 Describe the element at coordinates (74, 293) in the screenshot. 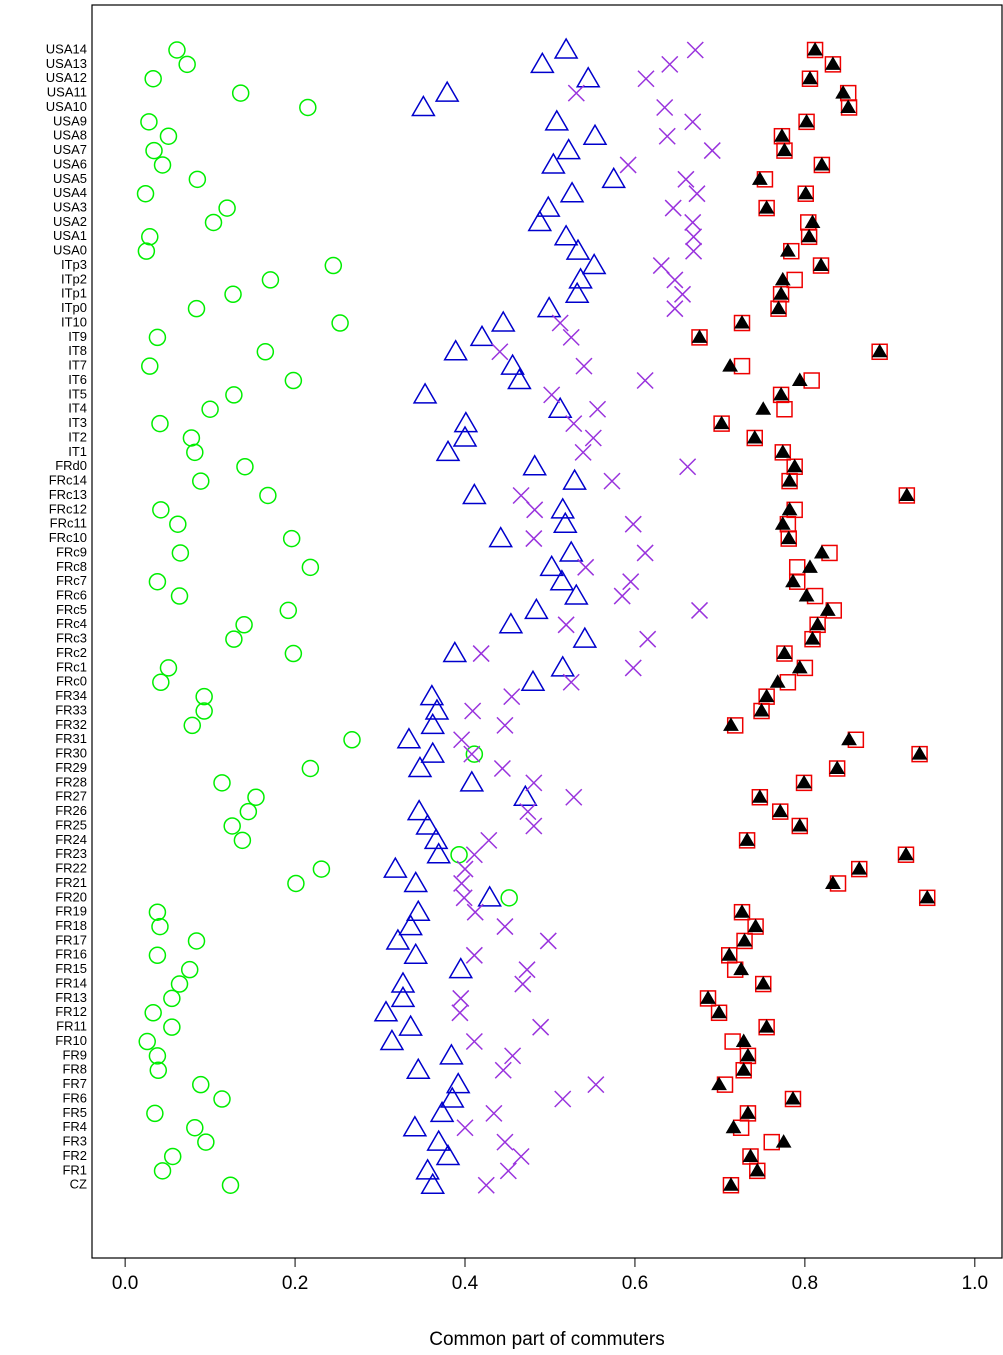

I see `category-label: ITp1` at that location.